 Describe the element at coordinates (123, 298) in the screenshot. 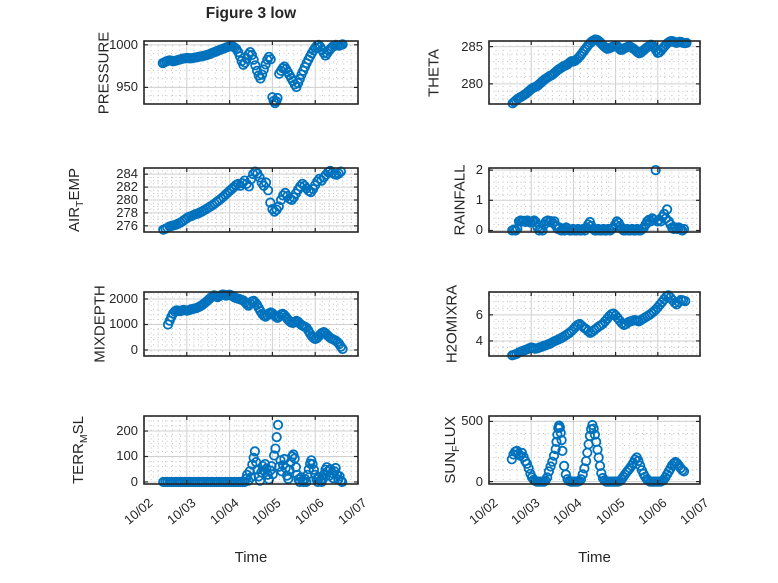

I see `y-tick-label: 2000` at that location.